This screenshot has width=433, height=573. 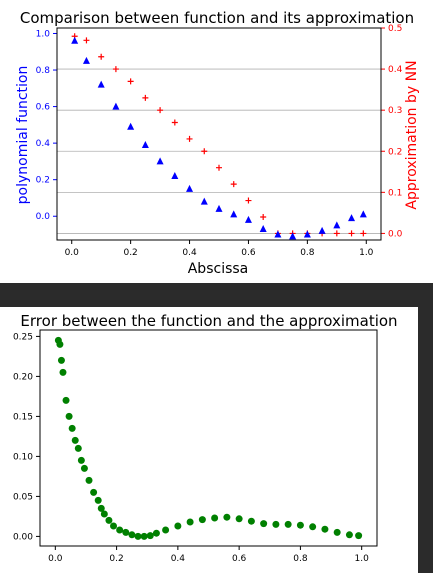 I want to click on y-right-tick-label: 0.5, so click(x=395, y=29).